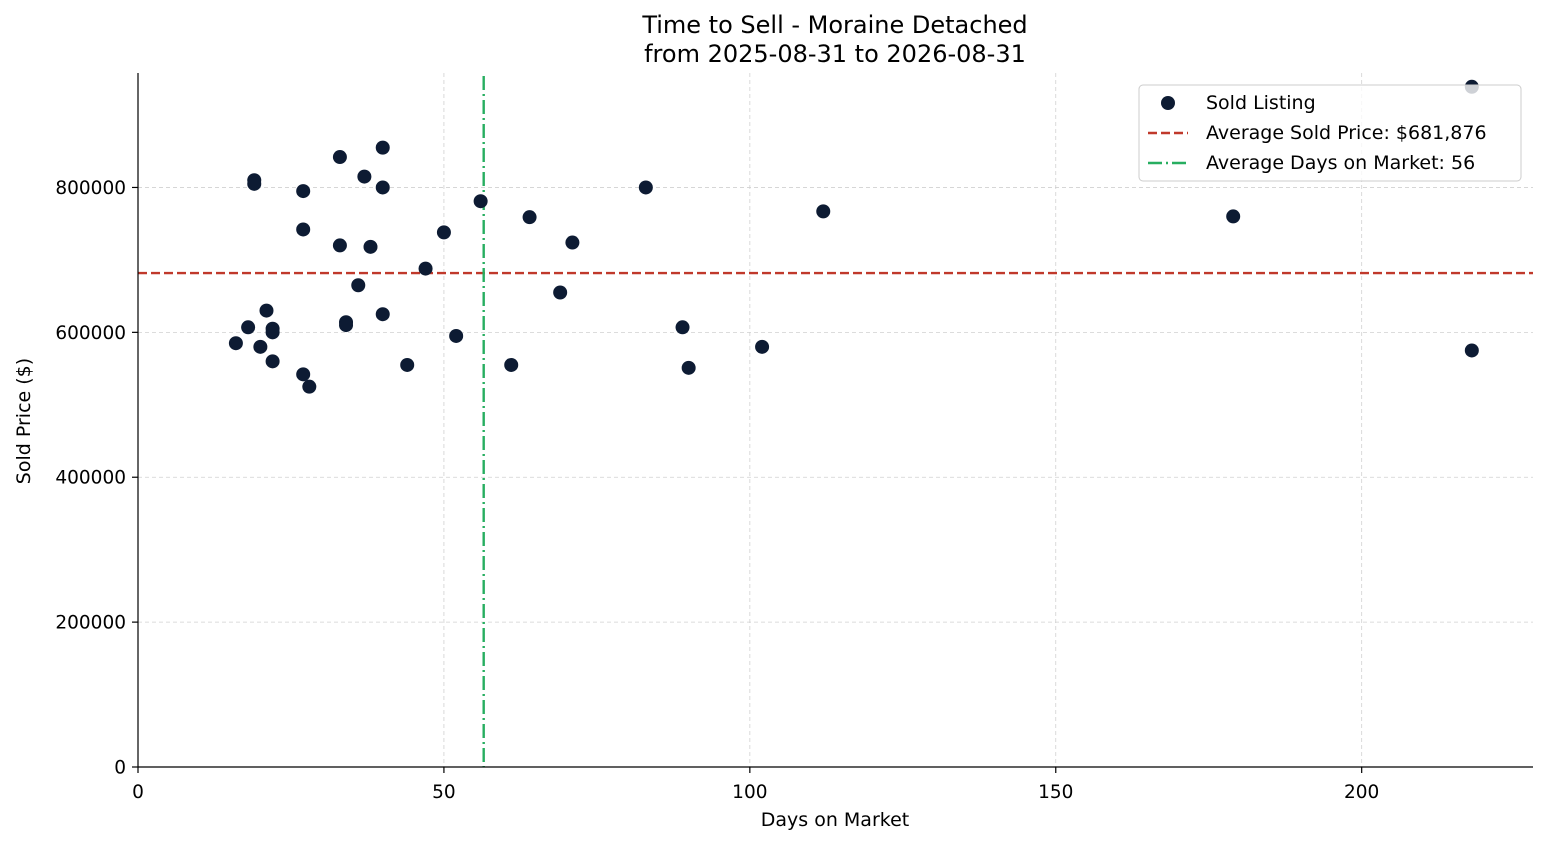 This screenshot has width=1547, height=849. Describe the element at coordinates (835, 54) in the screenshot. I see `chart-subtitle: from 2025-08-31 to 2026-08-31` at that location.